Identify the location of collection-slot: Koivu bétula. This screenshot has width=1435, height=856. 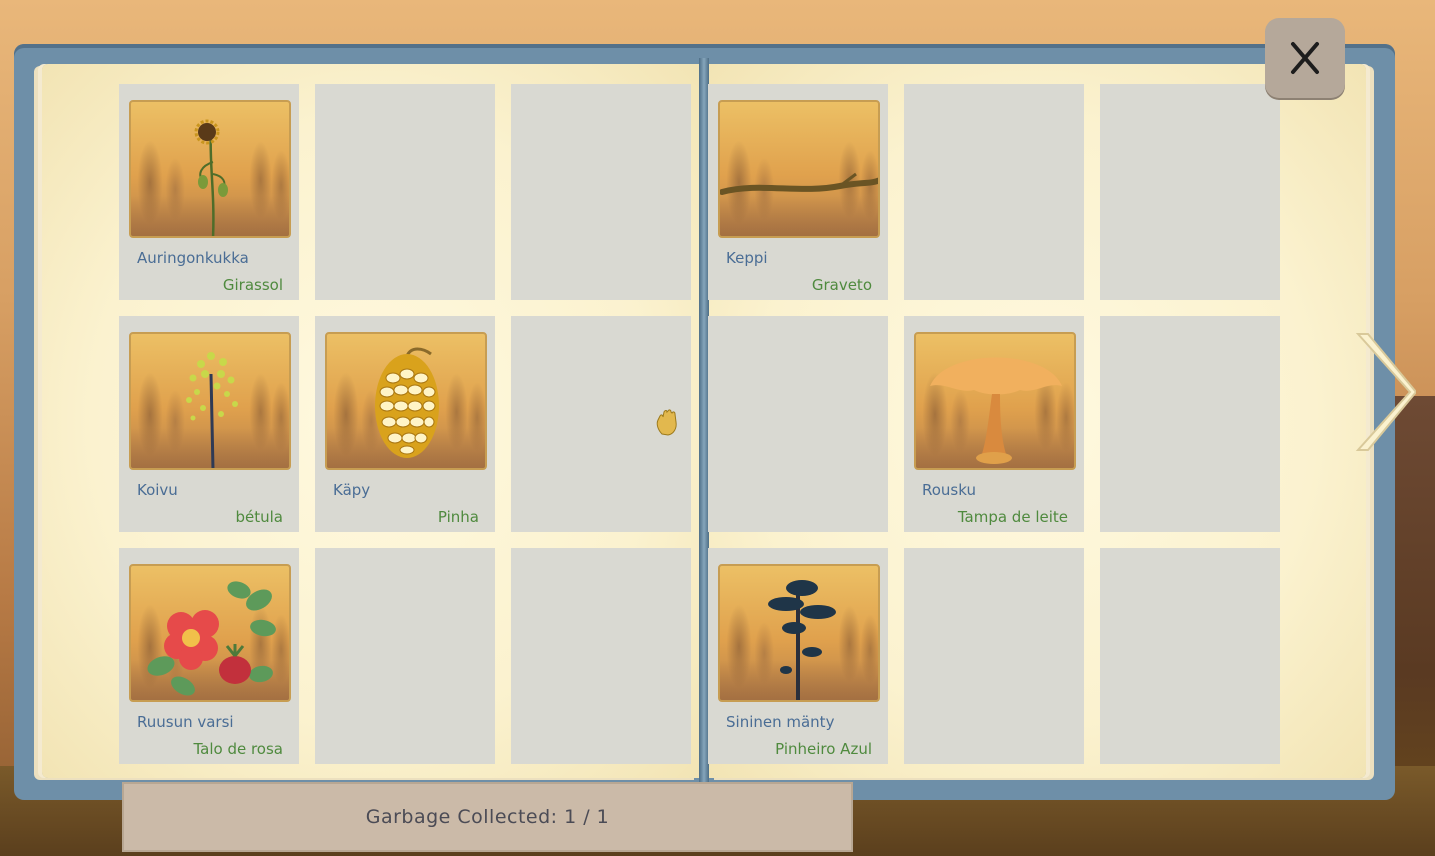
(209, 424).